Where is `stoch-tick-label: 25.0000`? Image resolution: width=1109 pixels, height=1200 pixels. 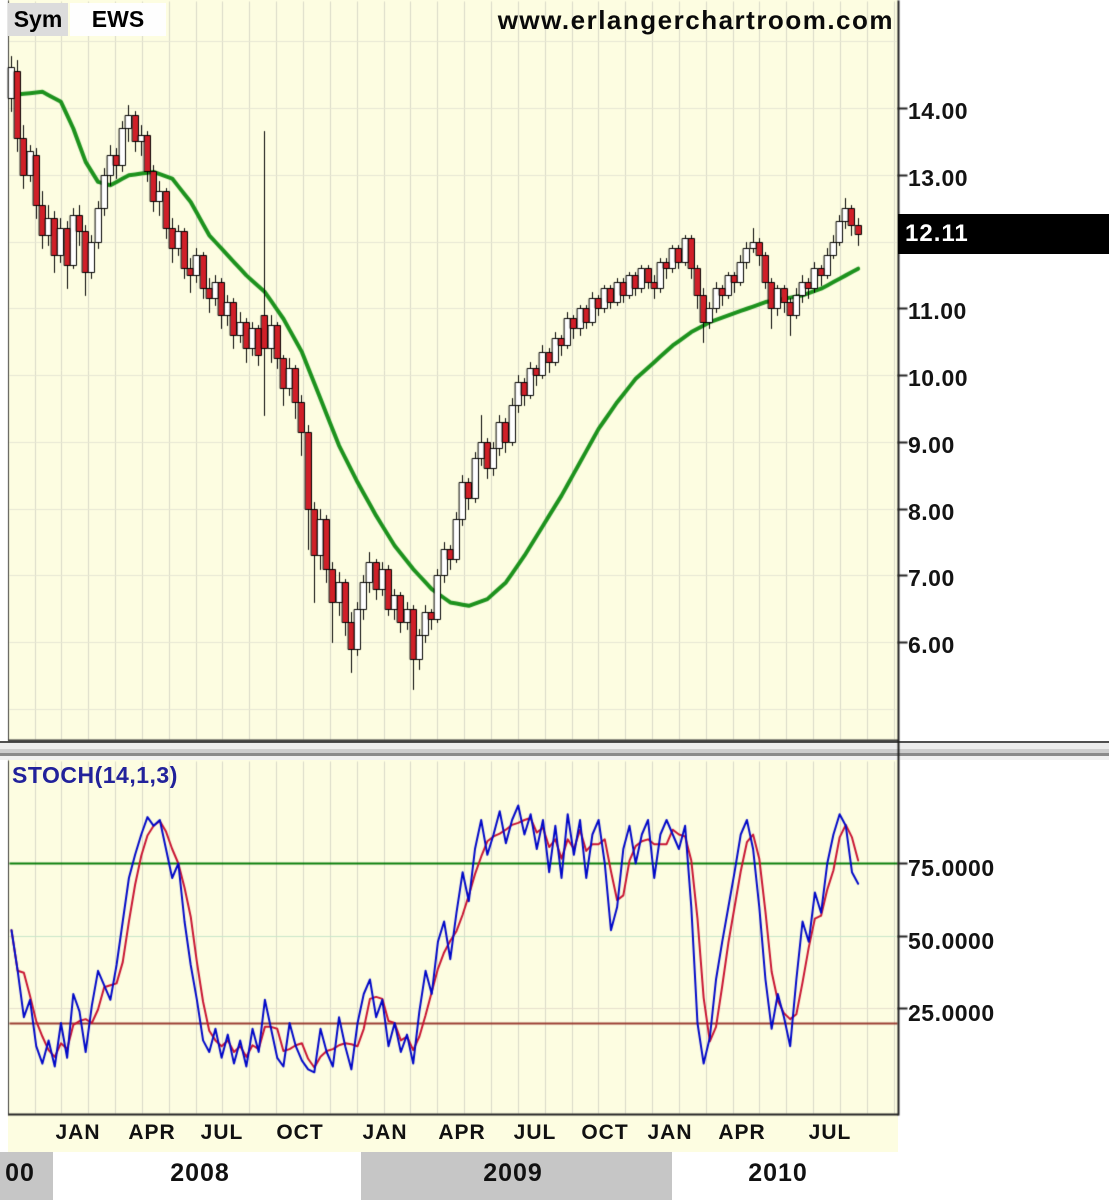 stoch-tick-label: 25.0000 is located at coordinates (951, 1013).